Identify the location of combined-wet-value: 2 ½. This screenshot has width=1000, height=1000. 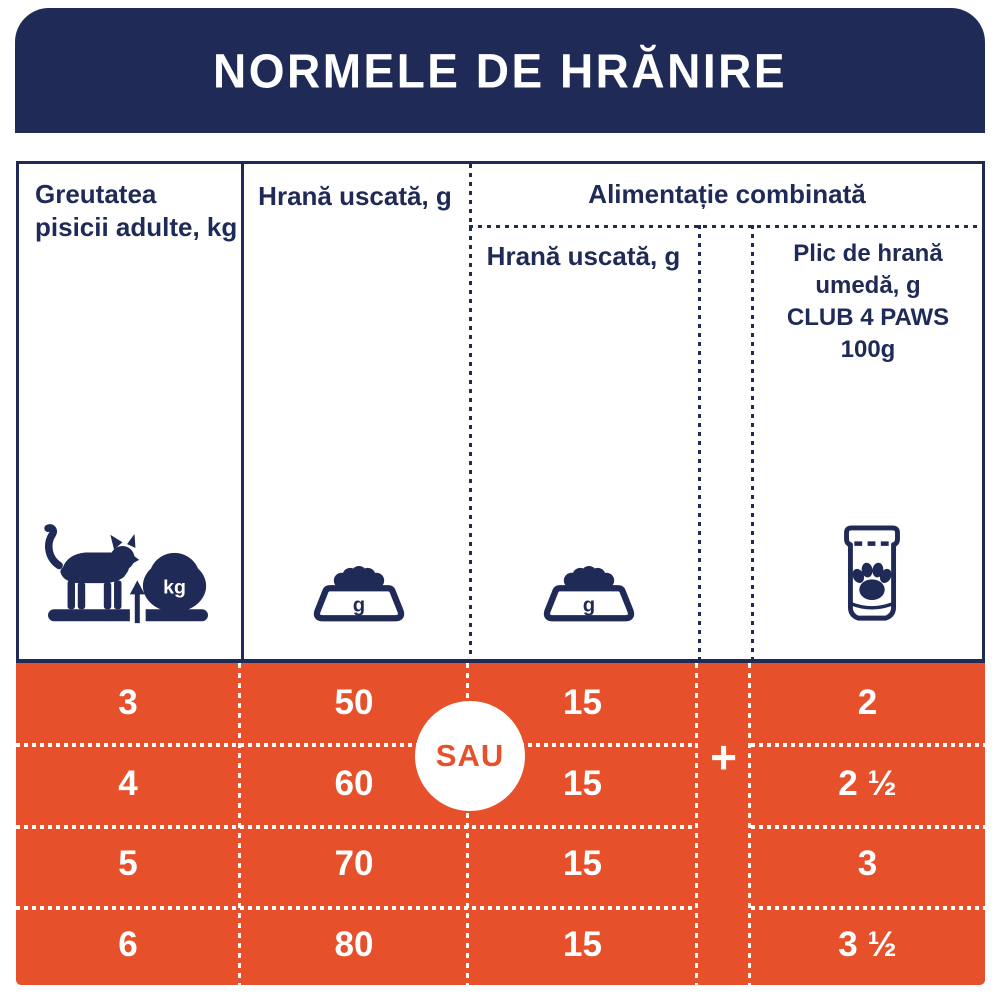
(867, 783).